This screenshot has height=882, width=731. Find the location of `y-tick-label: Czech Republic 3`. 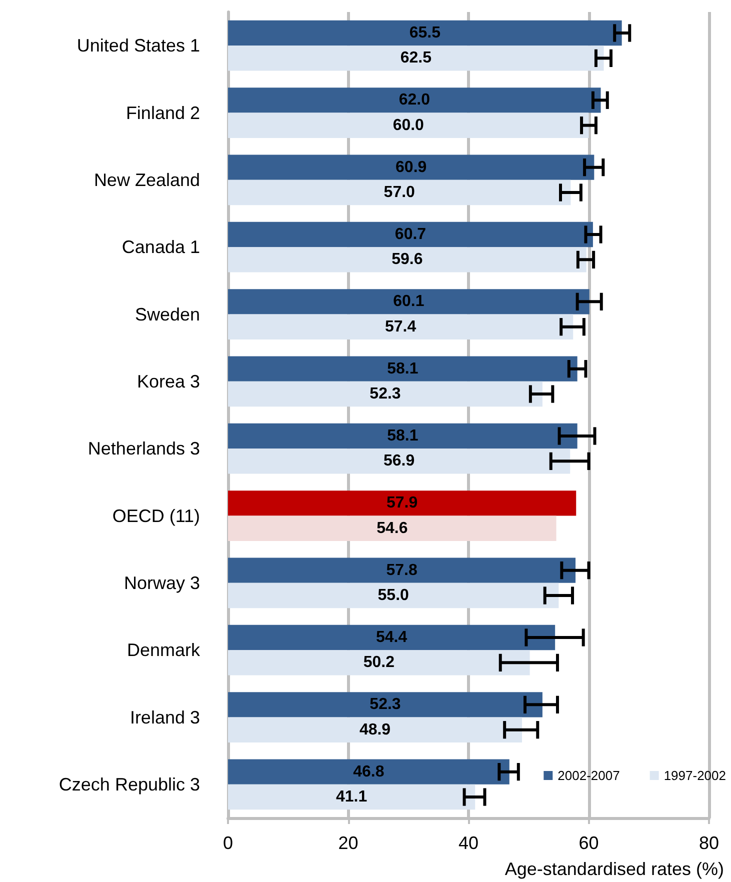

y-tick-label: Czech Republic 3 is located at coordinates (129, 784).